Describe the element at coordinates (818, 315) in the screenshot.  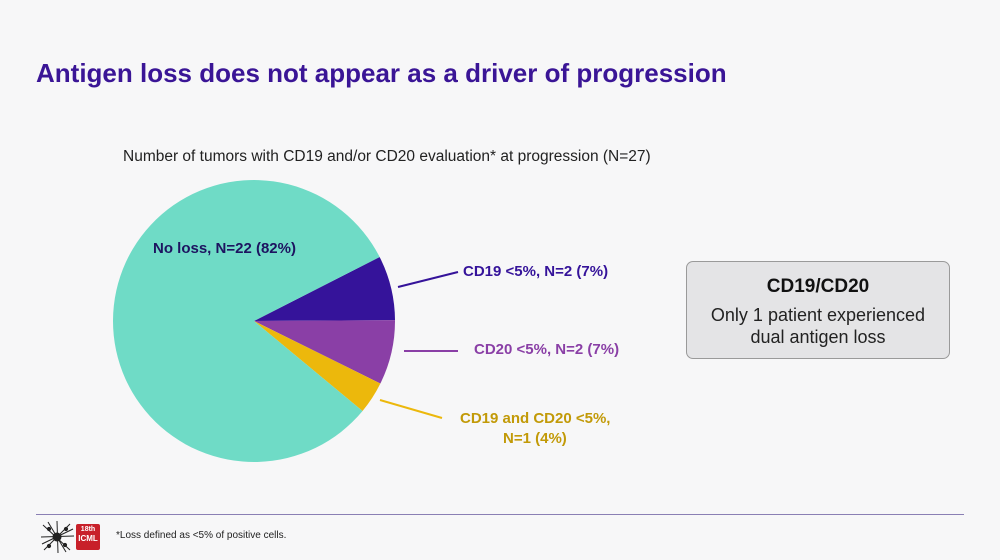
I see `callout-line: Only 1 patient experienced` at that location.